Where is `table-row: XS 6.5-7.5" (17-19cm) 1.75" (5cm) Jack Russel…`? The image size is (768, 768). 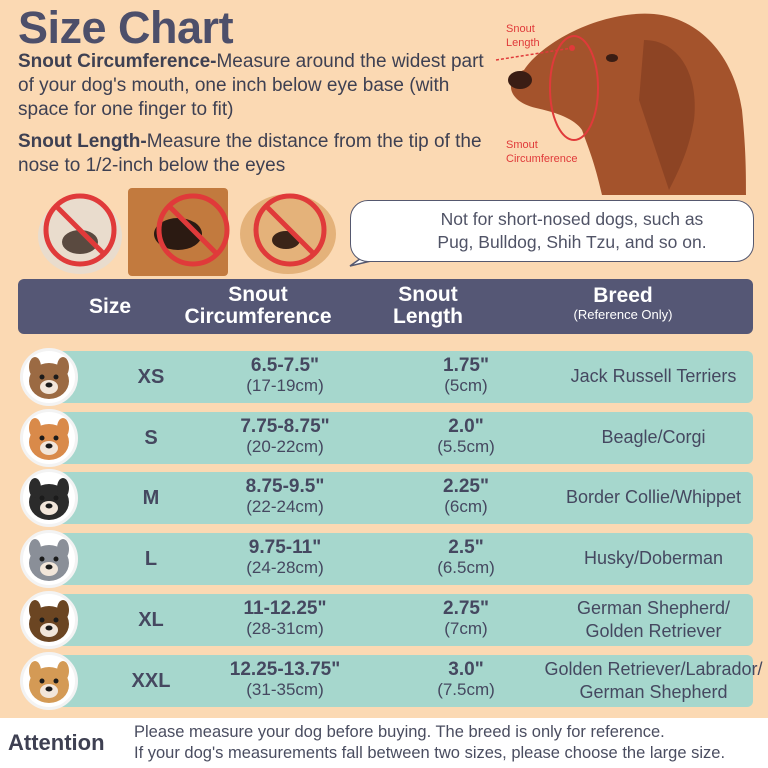
table-row: XS 6.5-7.5" (17-19cm) 1.75" (5cm) Jack Russel… is located at coordinates (395, 377).